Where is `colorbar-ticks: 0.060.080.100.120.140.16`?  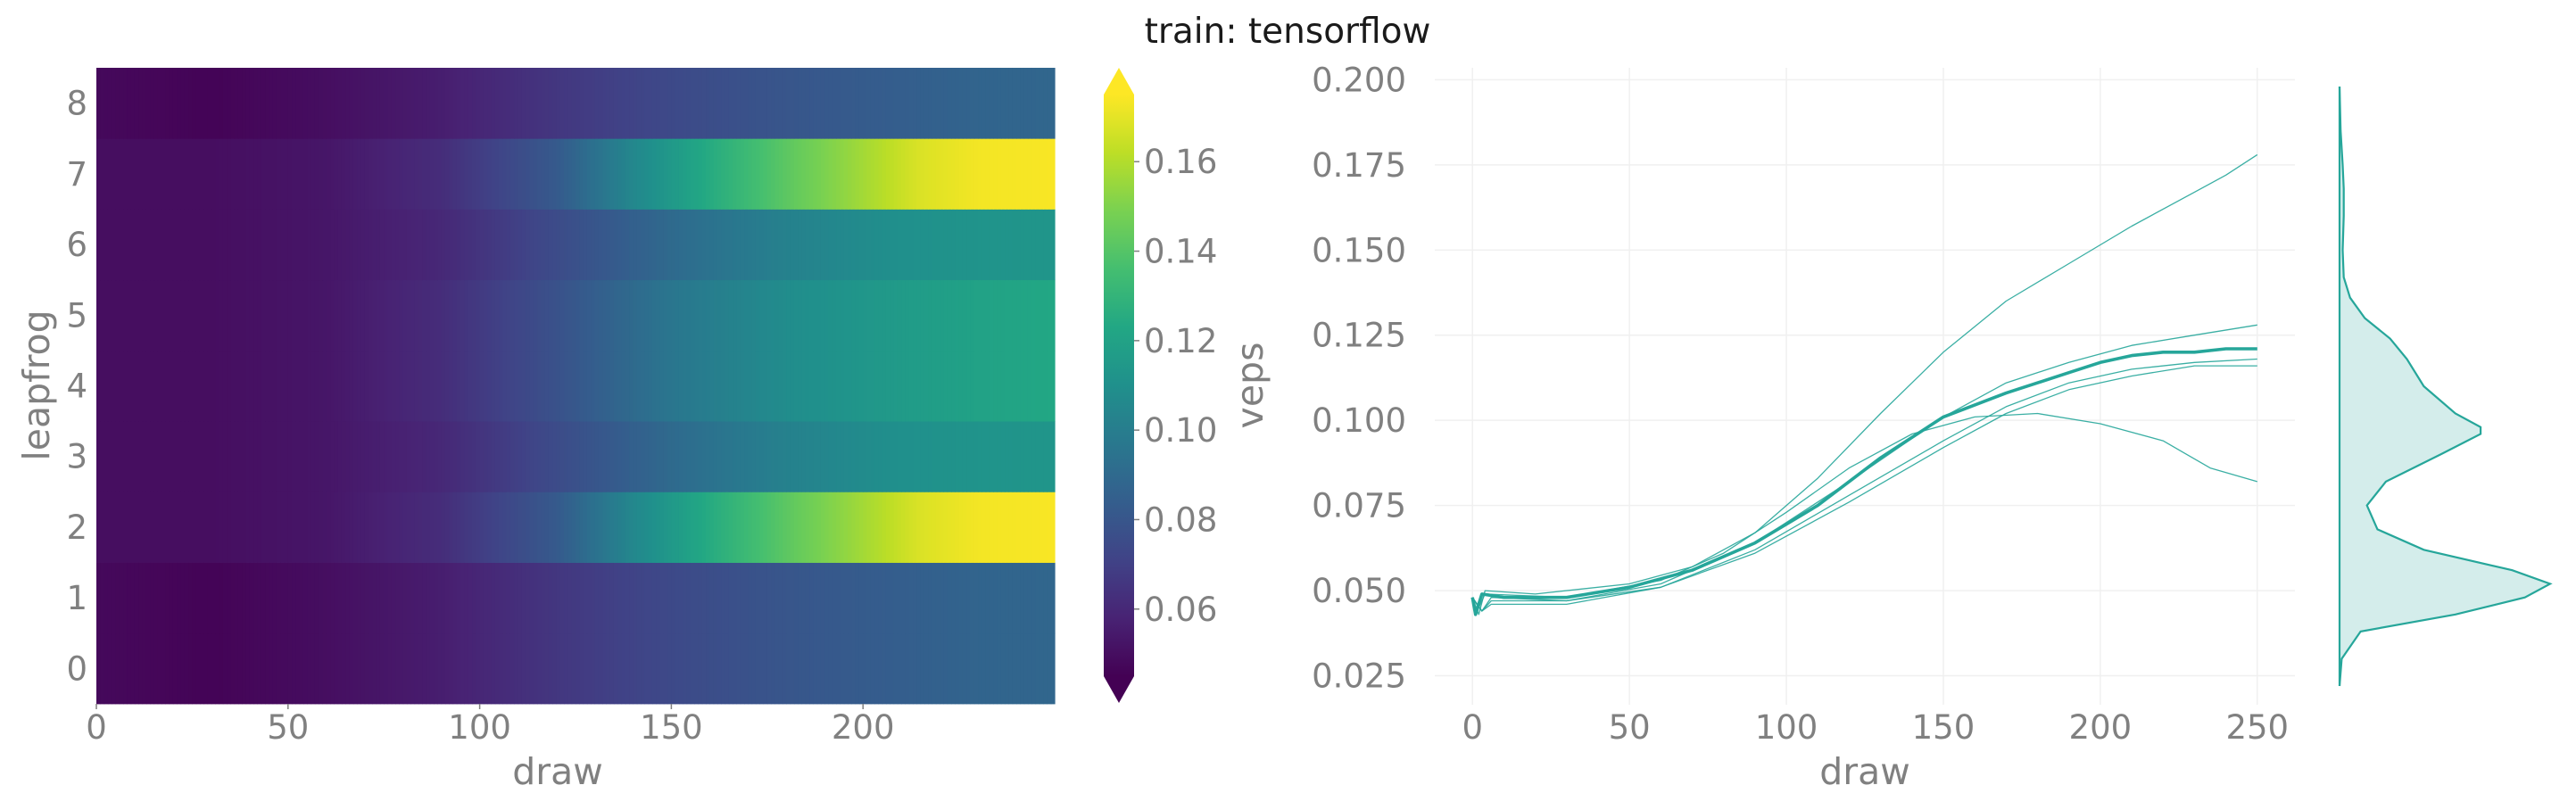 colorbar-ticks: 0.060.080.100.120.140.16 is located at coordinates (1175, 386).